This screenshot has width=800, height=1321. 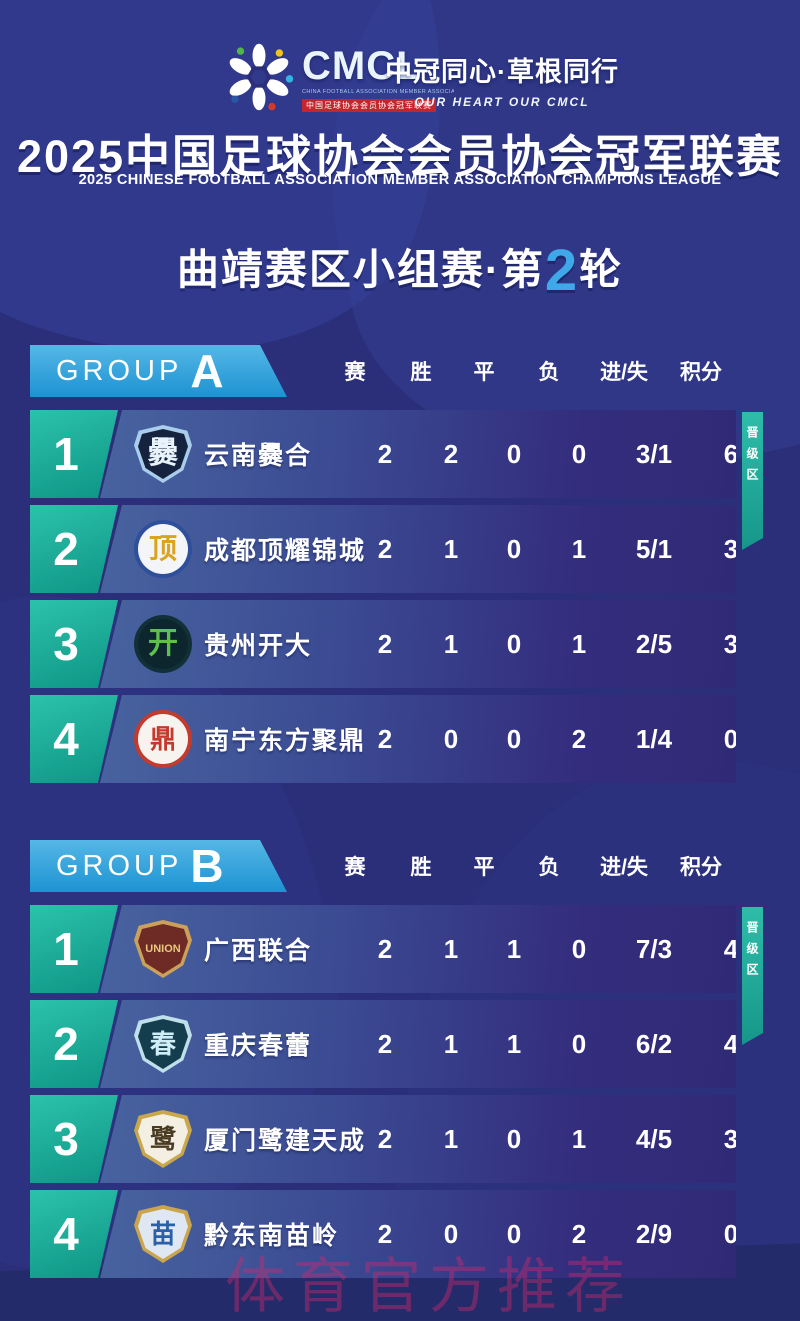 I want to click on stat-goals: 1/4, so click(x=654, y=738).